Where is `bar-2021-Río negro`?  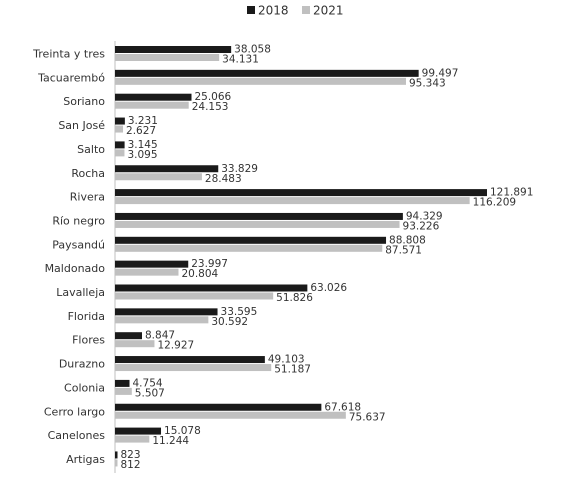
bar-2021-Río negro is located at coordinates (257, 224).